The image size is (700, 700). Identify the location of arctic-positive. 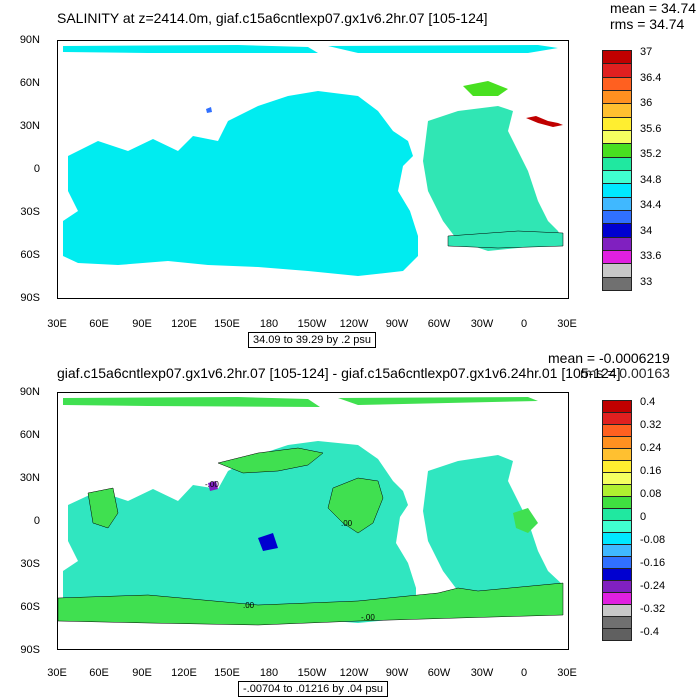
(191, 402).